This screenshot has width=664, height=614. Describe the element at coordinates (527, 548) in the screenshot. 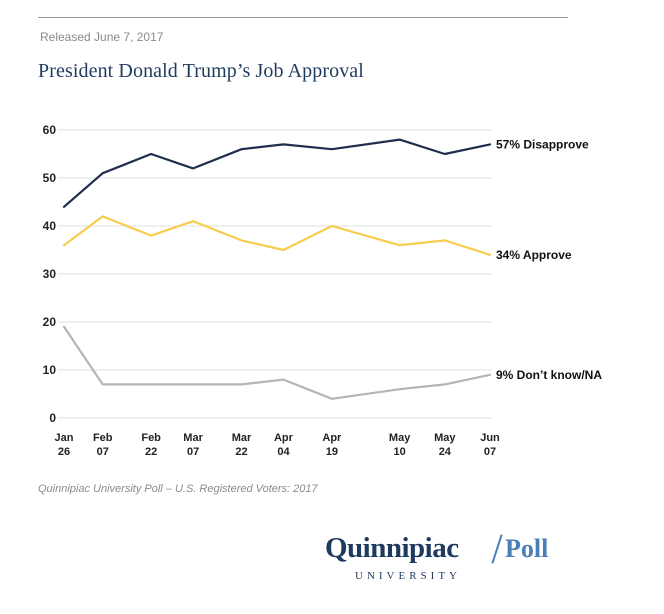

I see `logo-poll: Poll` at that location.